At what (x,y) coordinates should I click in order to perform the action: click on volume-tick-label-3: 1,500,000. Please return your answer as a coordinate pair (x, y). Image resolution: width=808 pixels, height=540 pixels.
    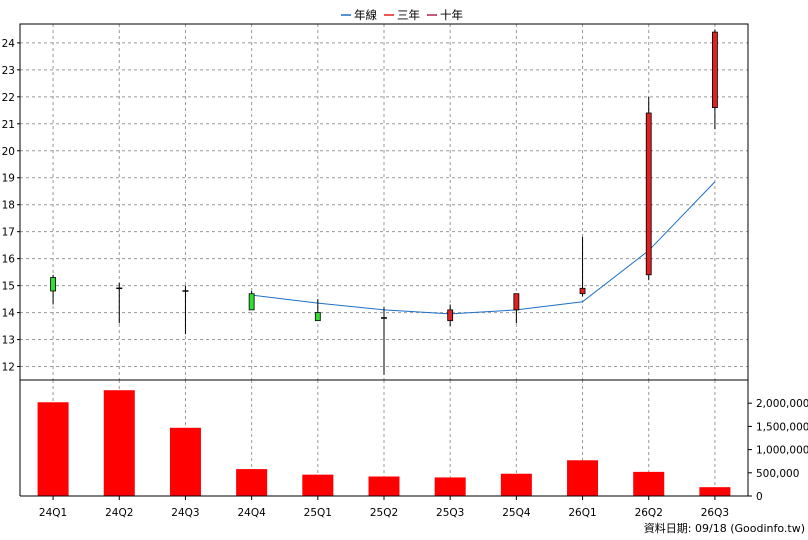
    Looking at the image, I should click on (782, 427).